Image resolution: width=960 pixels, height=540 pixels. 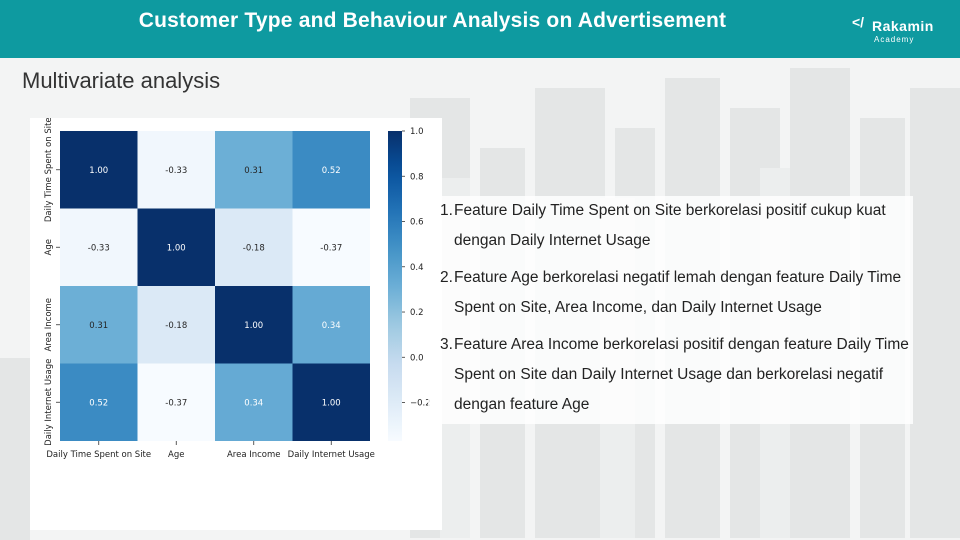 What do you see at coordinates (417, 313) in the screenshot?
I see `colorbar-tick-label: 0.2` at bounding box center [417, 313].